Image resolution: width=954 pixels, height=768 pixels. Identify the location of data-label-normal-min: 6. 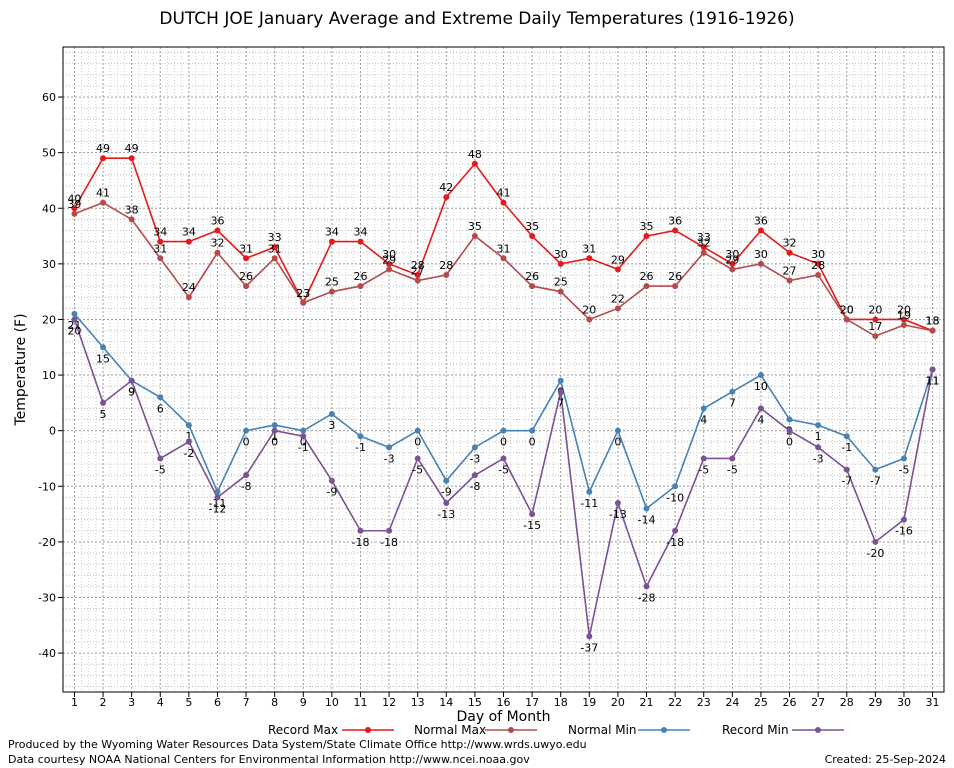
(160, 408).